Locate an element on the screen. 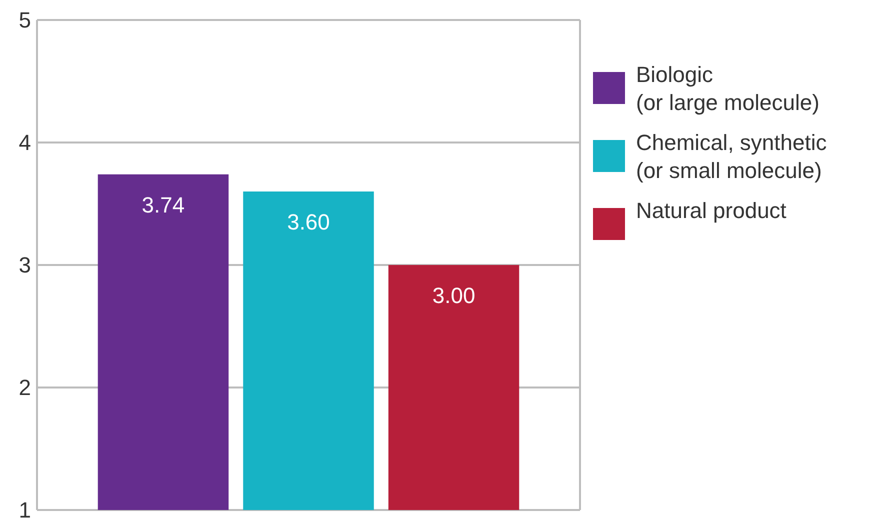 The image size is (895, 518). y-tick-label: 4 is located at coordinates (24, 143).